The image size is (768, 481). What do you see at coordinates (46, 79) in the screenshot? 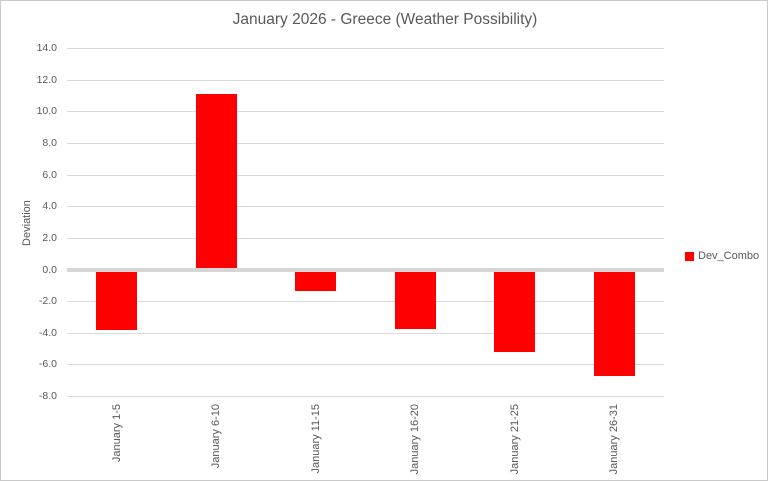
I see `y-tick-label: 12.0` at bounding box center [46, 79].